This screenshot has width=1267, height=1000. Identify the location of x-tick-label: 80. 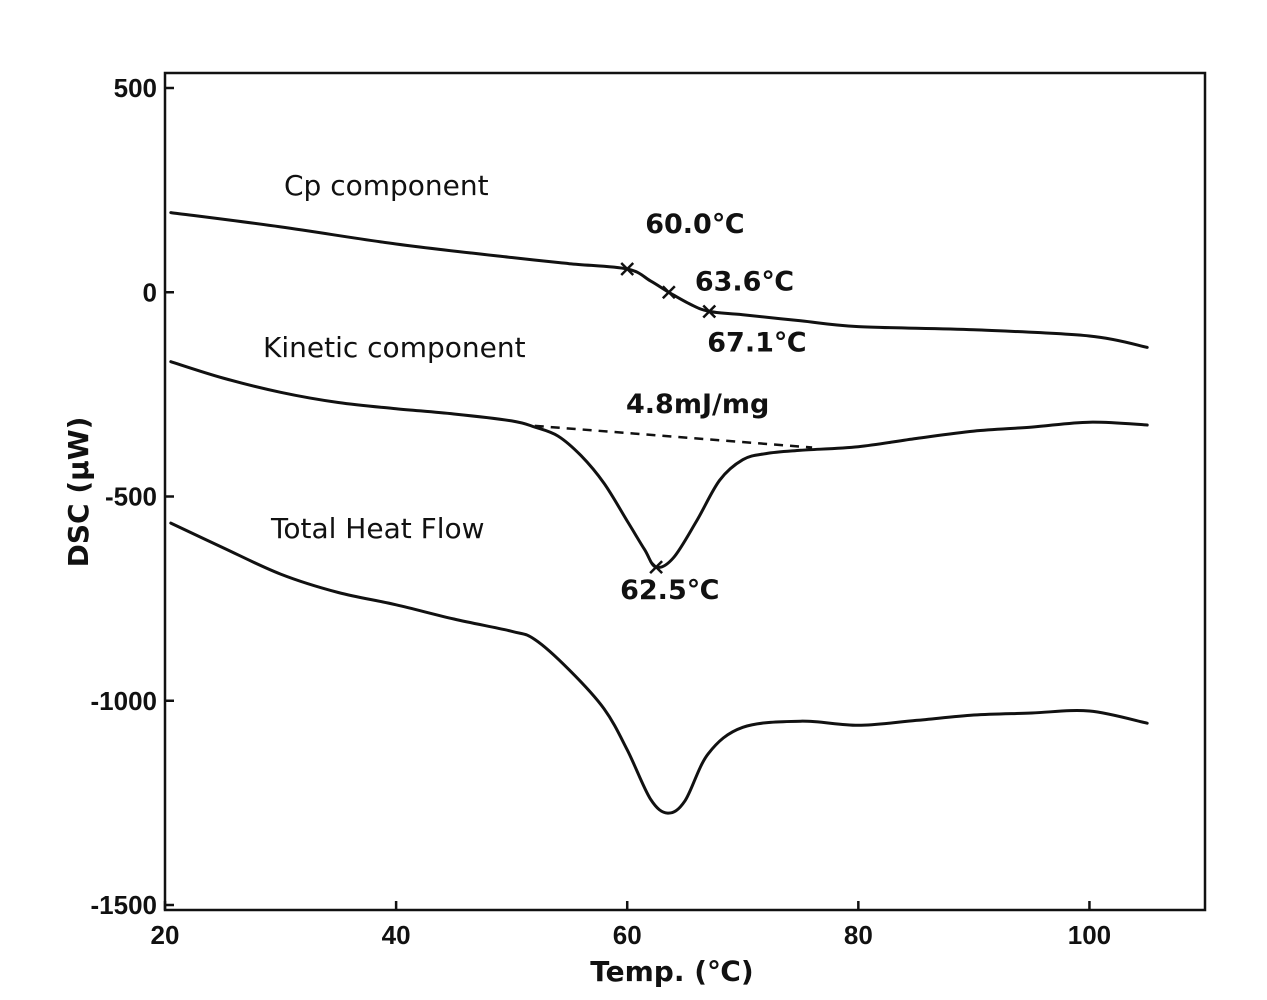
(858, 935).